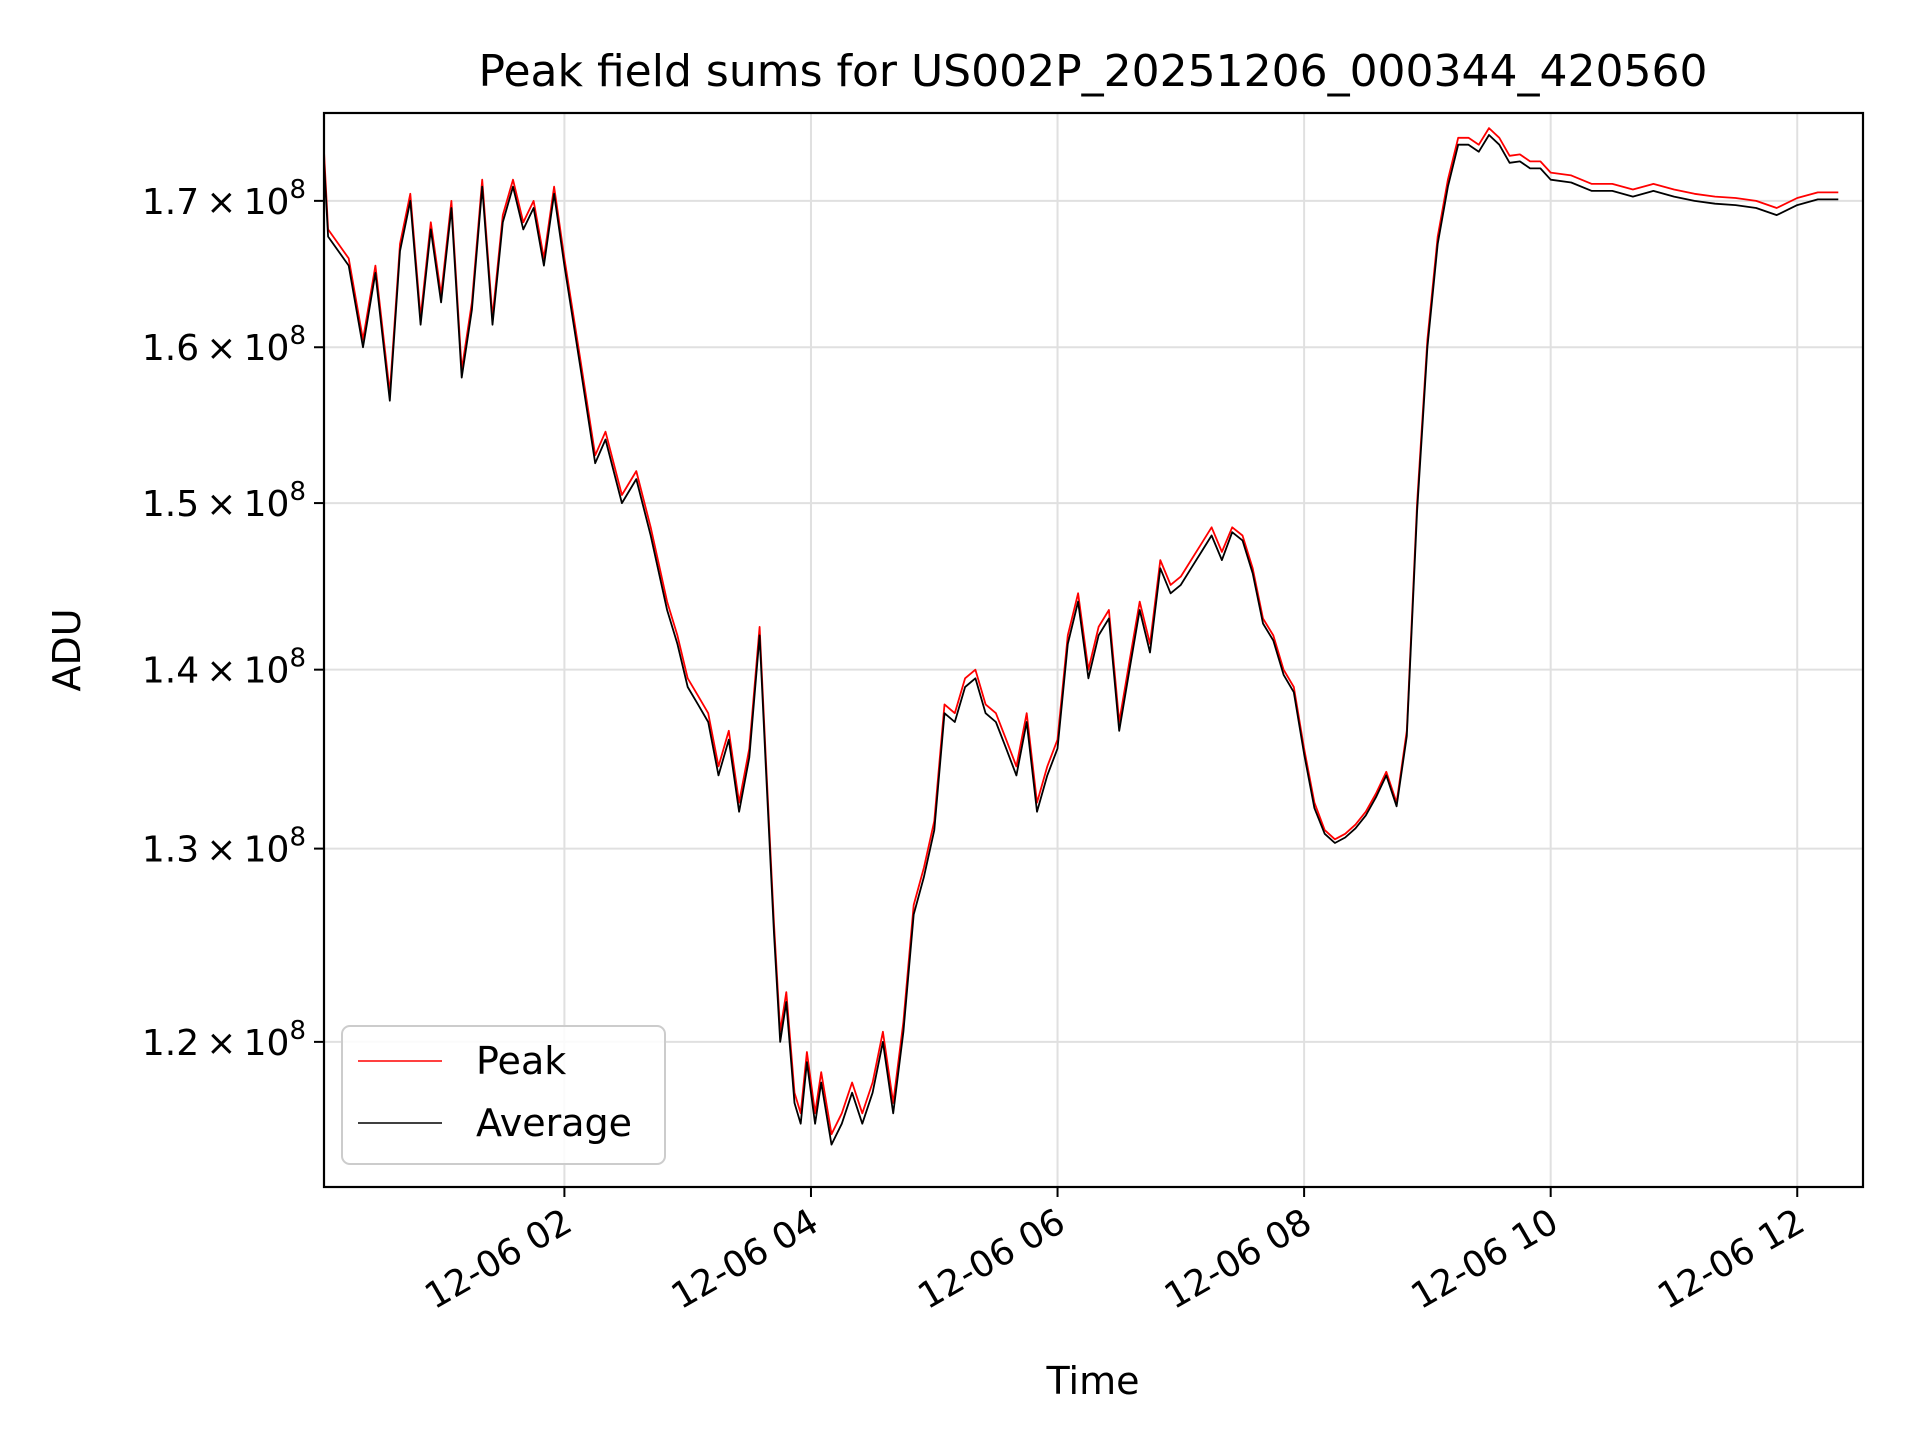 This screenshot has height=1440, width=1920. I want to click on y-tick-label: 1.5 × 108, so click(224, 501).